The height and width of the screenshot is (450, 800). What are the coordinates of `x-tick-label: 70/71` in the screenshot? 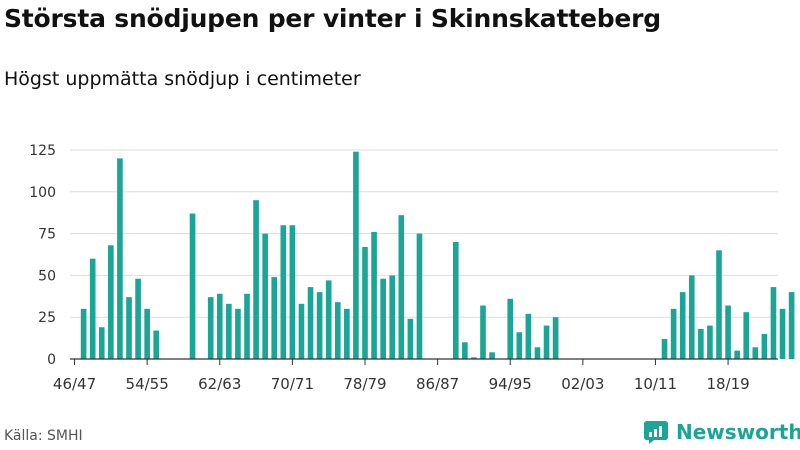 It's located at (292, 384).